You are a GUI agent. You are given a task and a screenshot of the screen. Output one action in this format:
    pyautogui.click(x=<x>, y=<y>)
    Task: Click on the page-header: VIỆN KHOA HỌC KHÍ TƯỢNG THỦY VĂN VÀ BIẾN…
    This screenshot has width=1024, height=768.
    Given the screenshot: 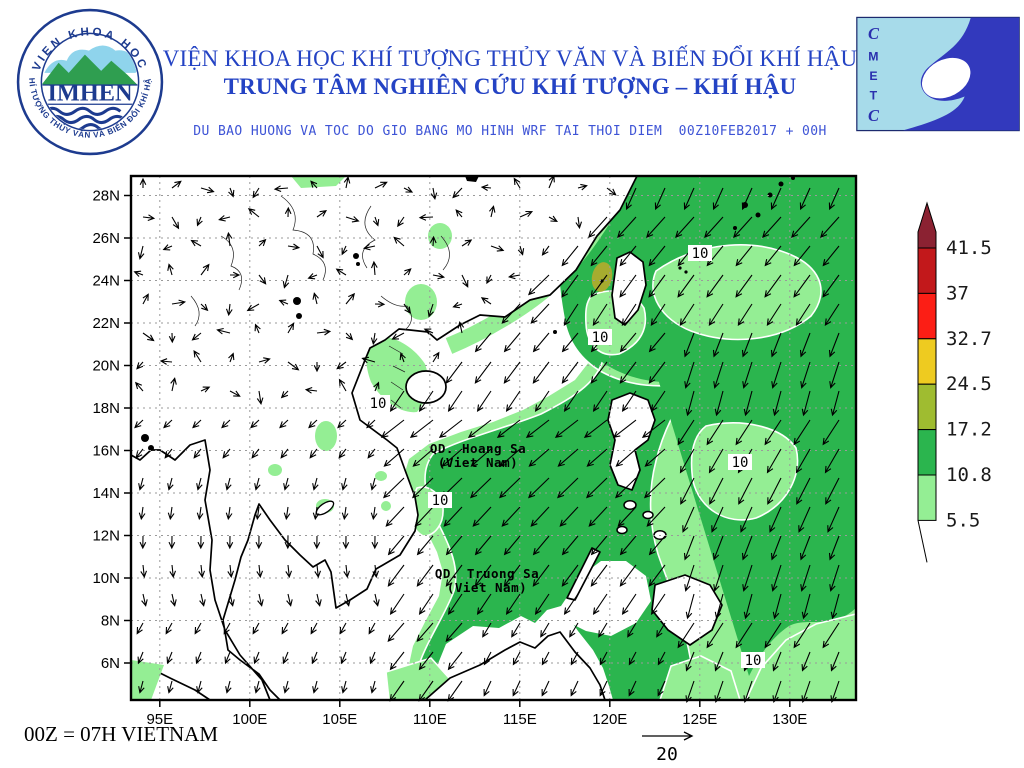 What is the action you would take?
    pyautogui.click(x=510, y=92)
    